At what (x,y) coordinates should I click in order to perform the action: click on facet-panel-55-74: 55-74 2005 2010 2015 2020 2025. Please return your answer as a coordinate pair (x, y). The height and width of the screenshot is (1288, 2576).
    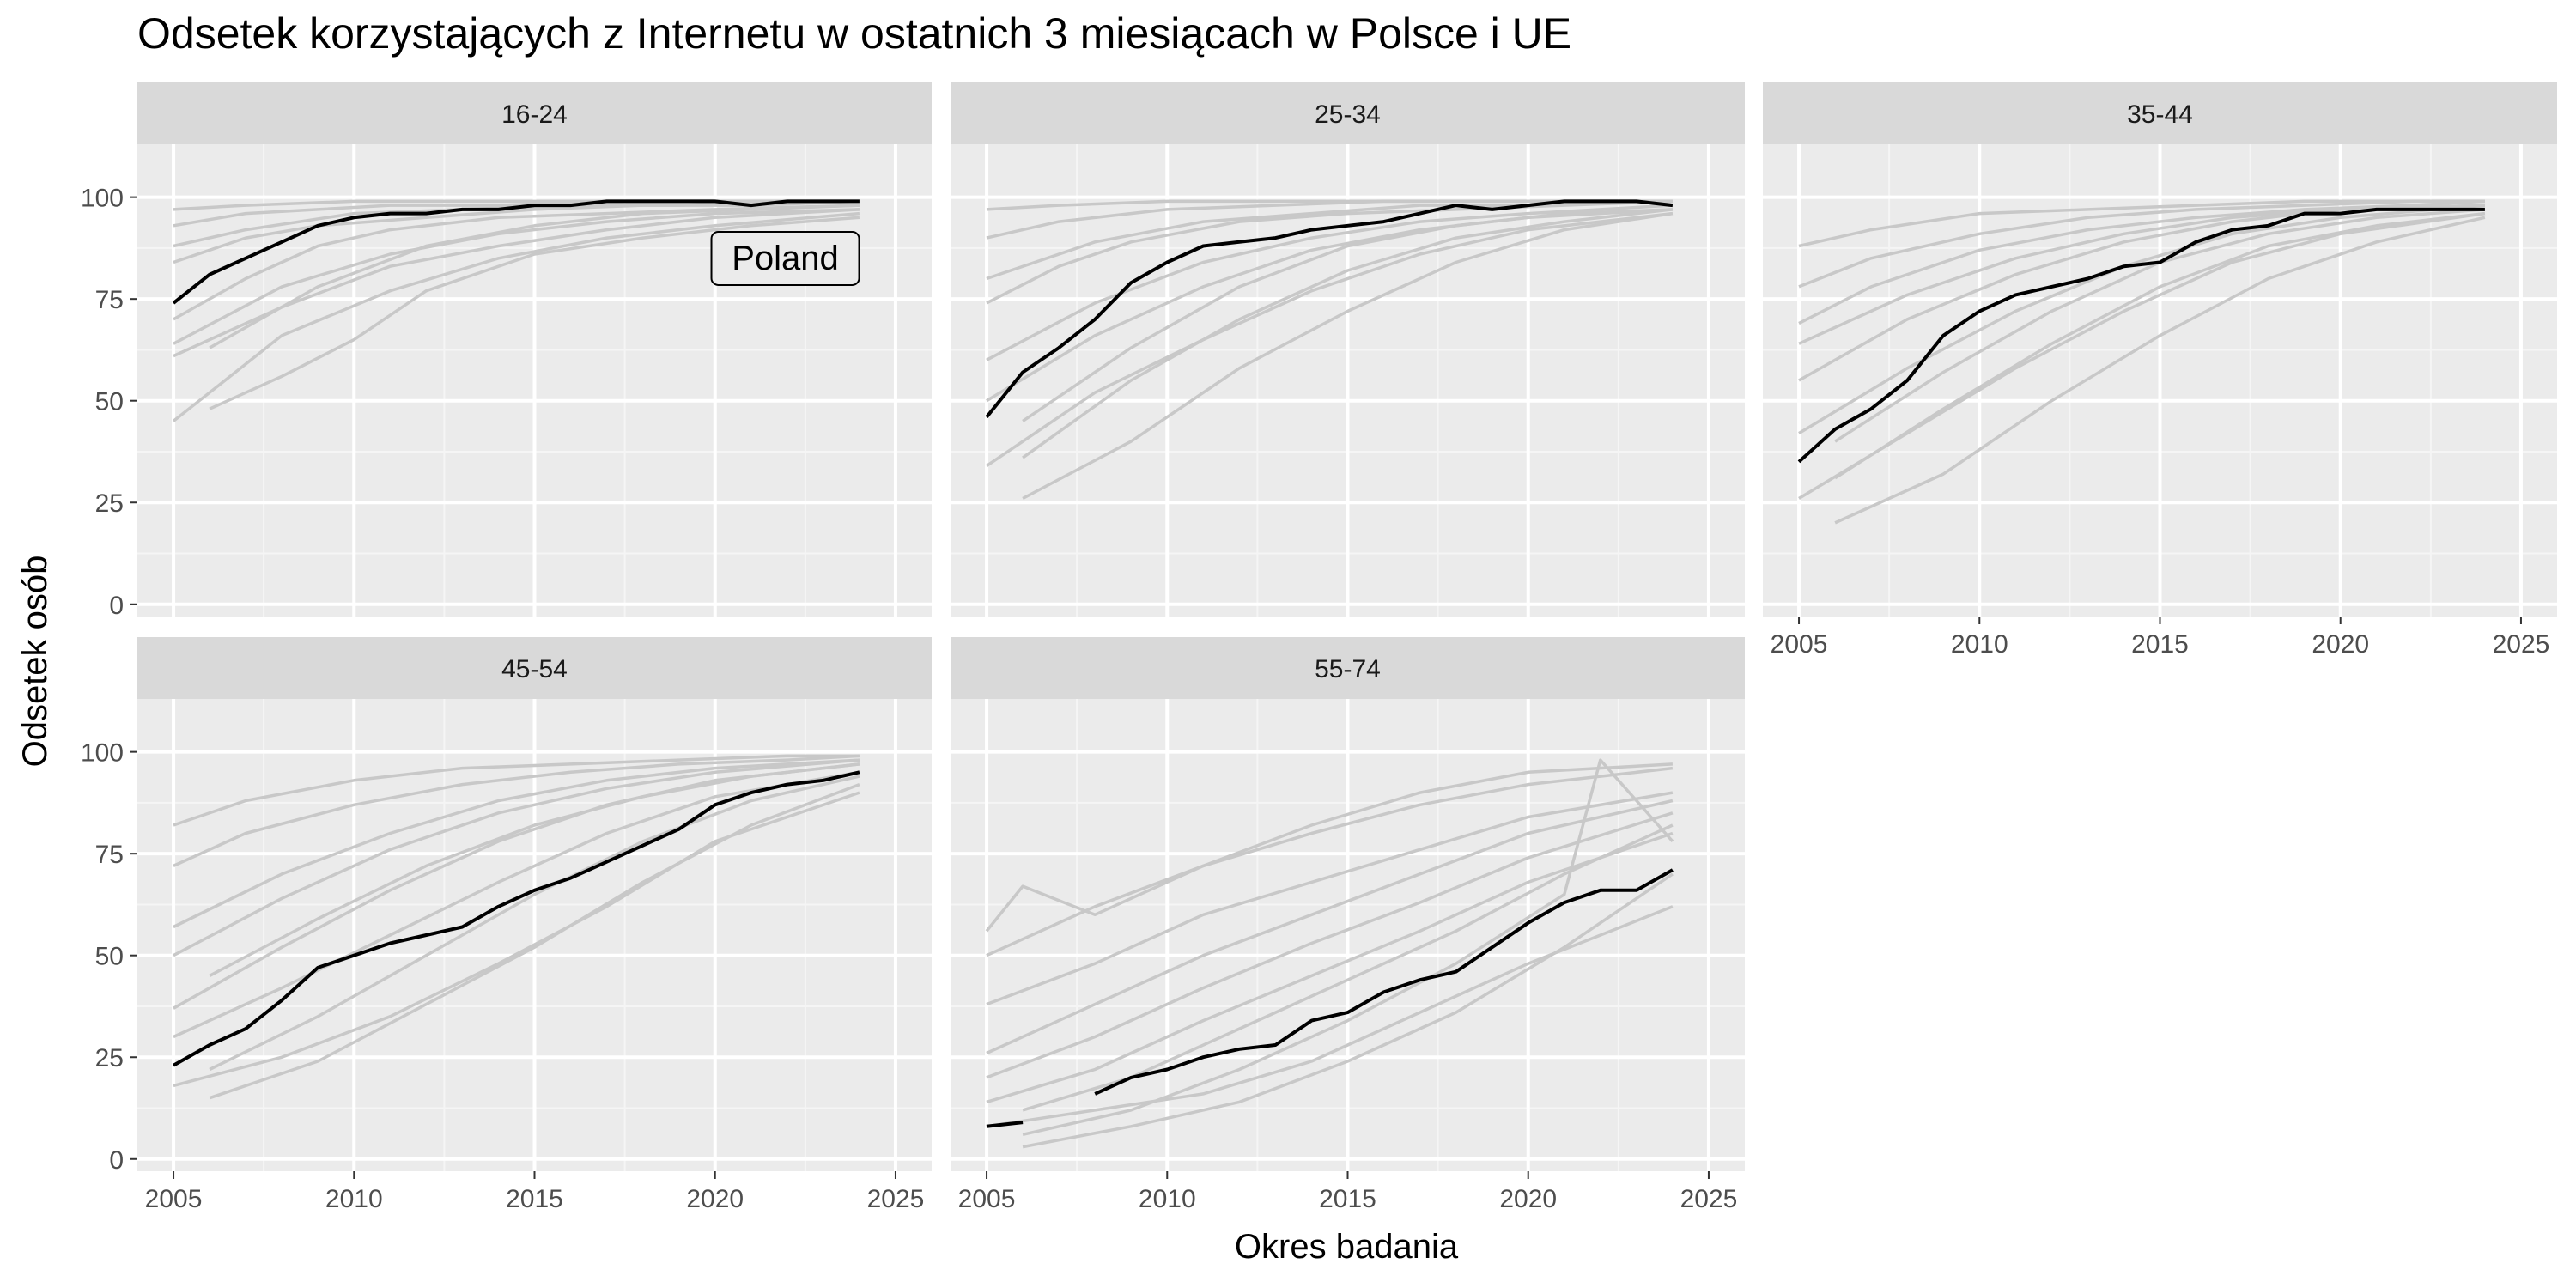
    Looking at the image, I should click on (1348, 925).